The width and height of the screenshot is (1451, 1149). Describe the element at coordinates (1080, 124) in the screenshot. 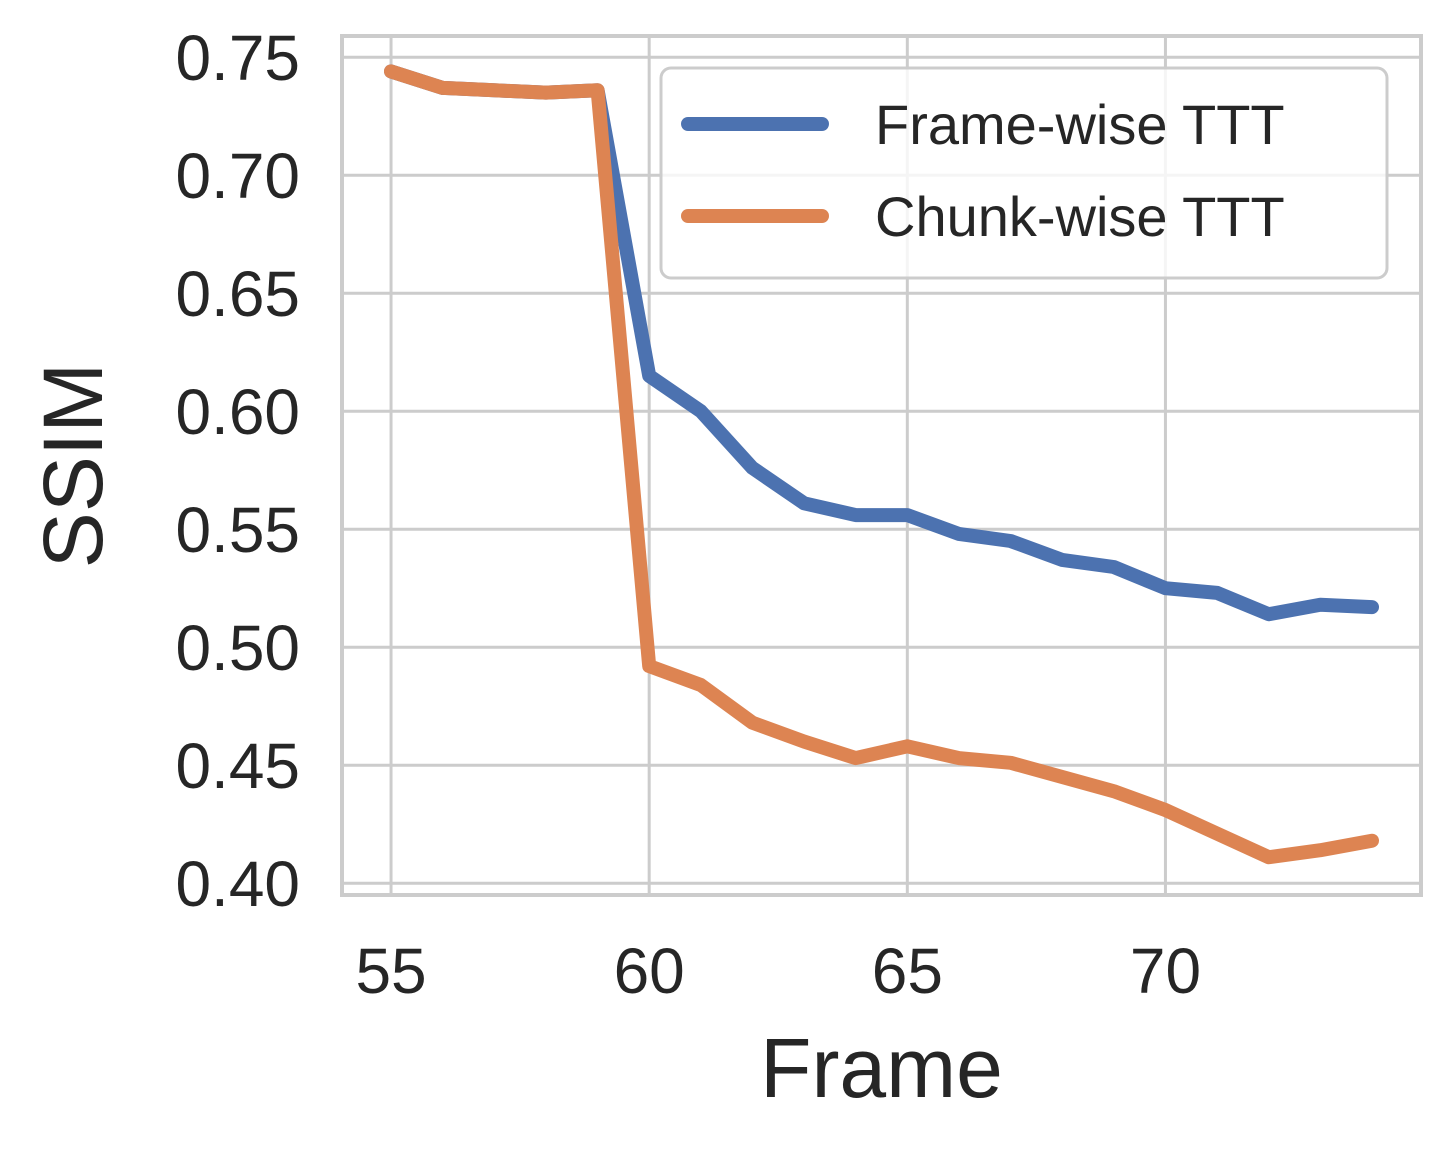

I see `legend-label-frame-wise: Frame-wise TTT` at that location.